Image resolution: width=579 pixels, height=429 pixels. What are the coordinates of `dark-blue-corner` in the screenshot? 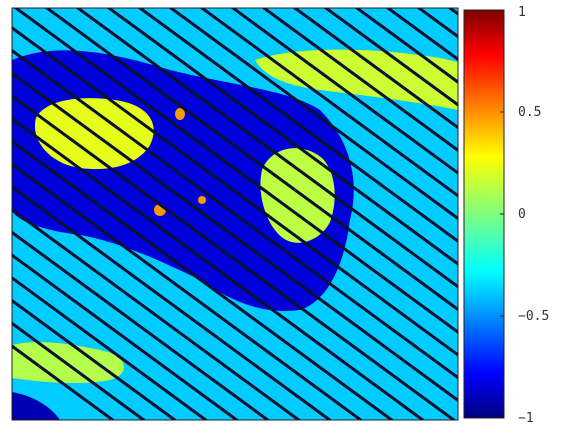 It's located at (36, 406).